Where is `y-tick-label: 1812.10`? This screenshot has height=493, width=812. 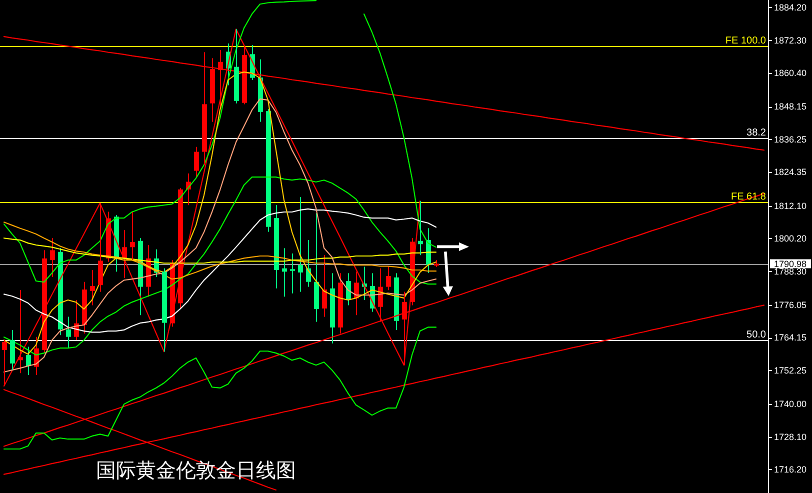 y-tick-label: 1812.10 is located at coordinates (790, 205).